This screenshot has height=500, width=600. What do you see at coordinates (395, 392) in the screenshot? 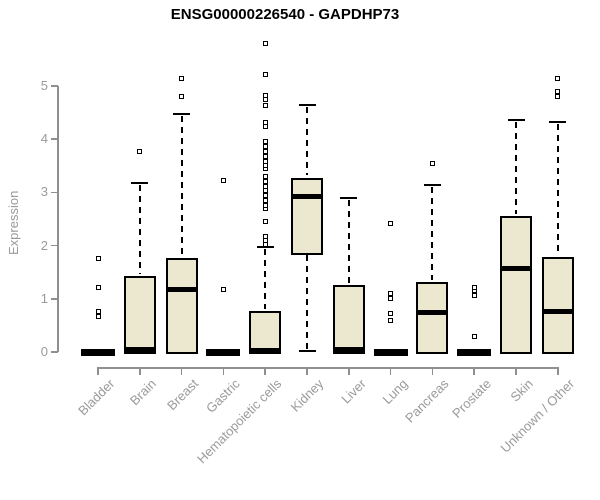
I see `x-tick-label-lung: Lung` at bounding box center [395, 392].